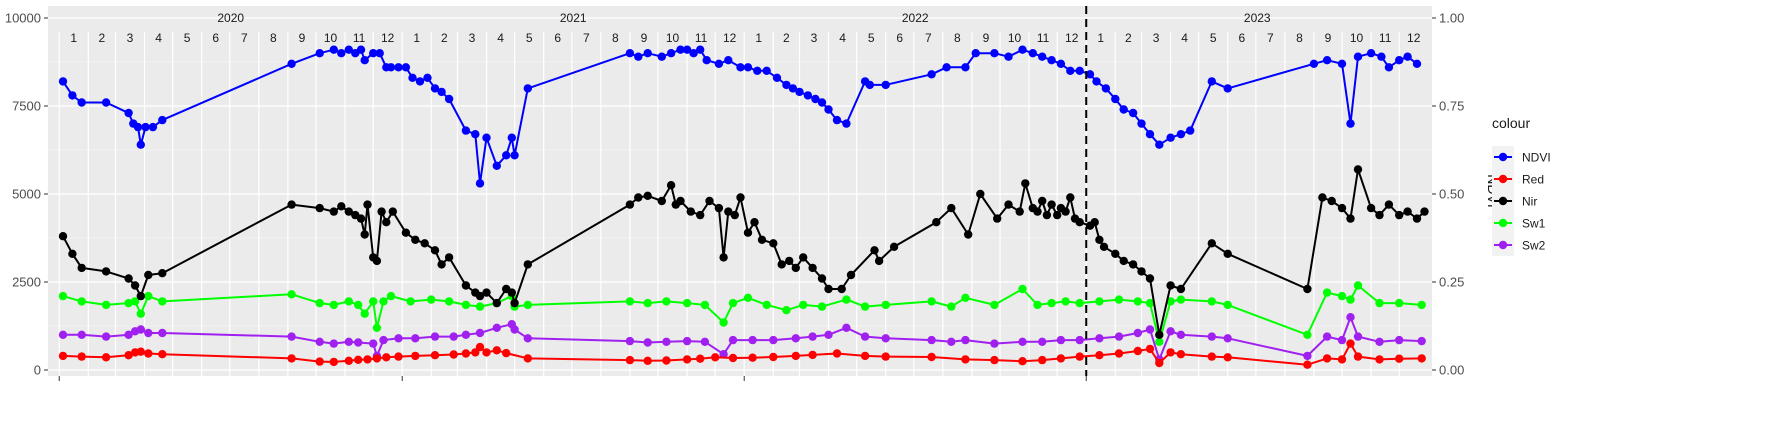 The image size is (1773, 442). What do you see at coordinates (1015, 38) in the screenshot?
I see `month-label: 10` at bounding box center [1015, 38].